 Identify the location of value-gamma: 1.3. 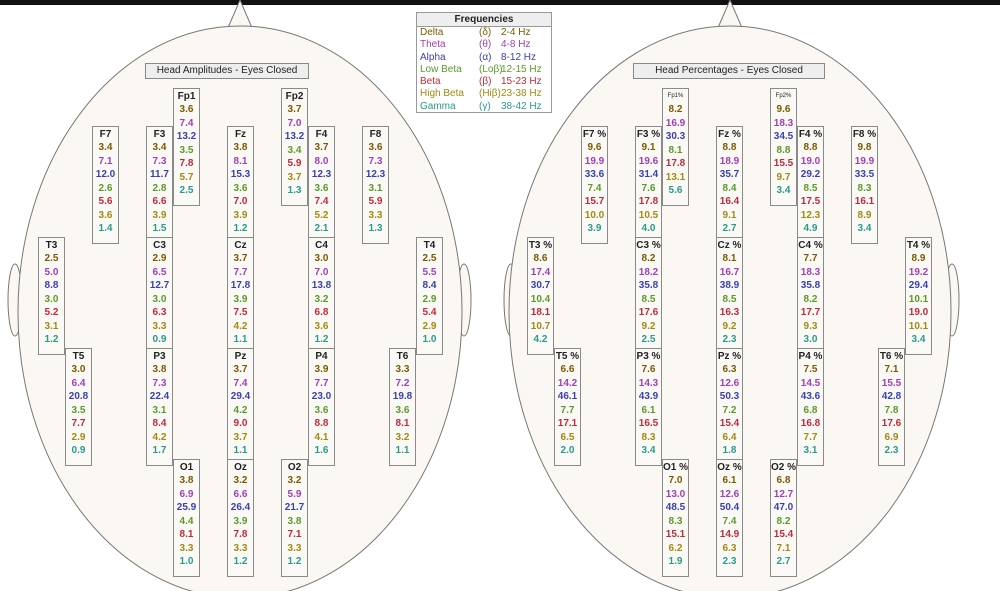
(294, 190).